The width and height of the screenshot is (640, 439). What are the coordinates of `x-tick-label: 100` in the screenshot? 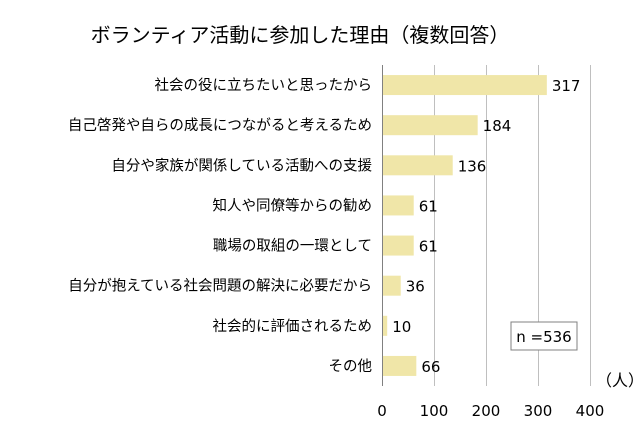 It's located at (434, 411).